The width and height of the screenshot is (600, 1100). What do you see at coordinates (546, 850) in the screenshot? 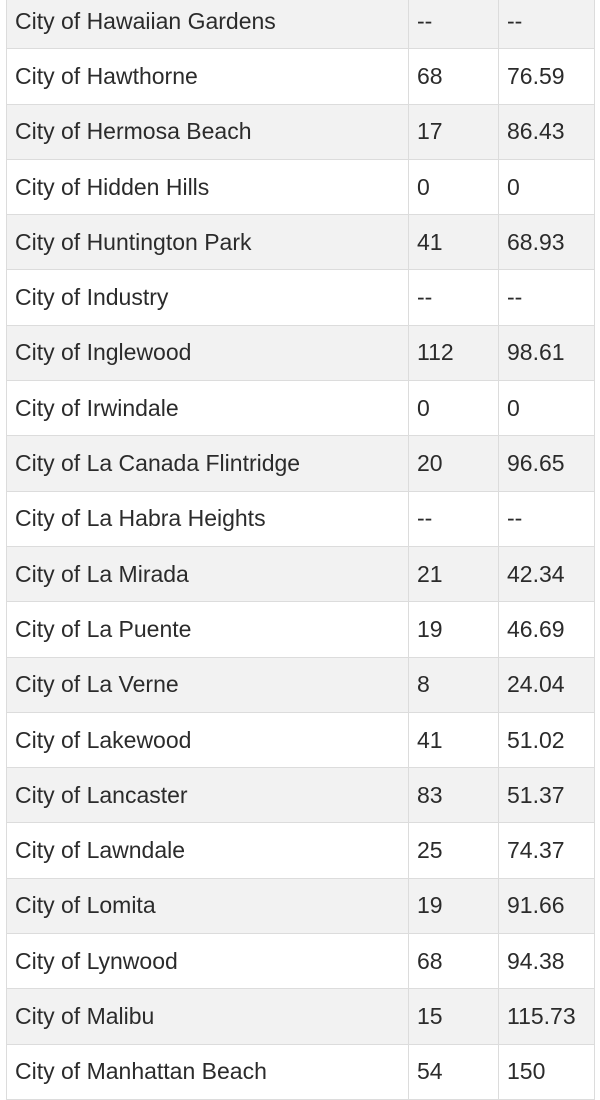
I see `value-cell: 74.37` at bounding box center [546, 850].